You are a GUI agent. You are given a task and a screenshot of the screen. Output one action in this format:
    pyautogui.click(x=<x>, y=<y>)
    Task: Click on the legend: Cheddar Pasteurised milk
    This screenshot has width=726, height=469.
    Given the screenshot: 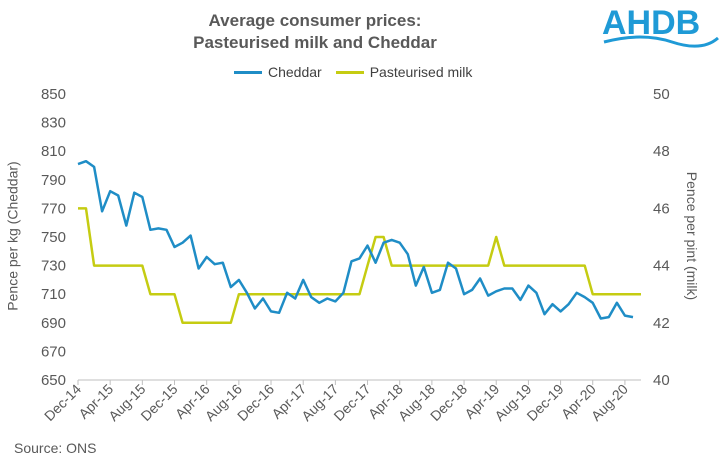 What is the action you would take?
    pyautogui.click(x=360, y=72)
    